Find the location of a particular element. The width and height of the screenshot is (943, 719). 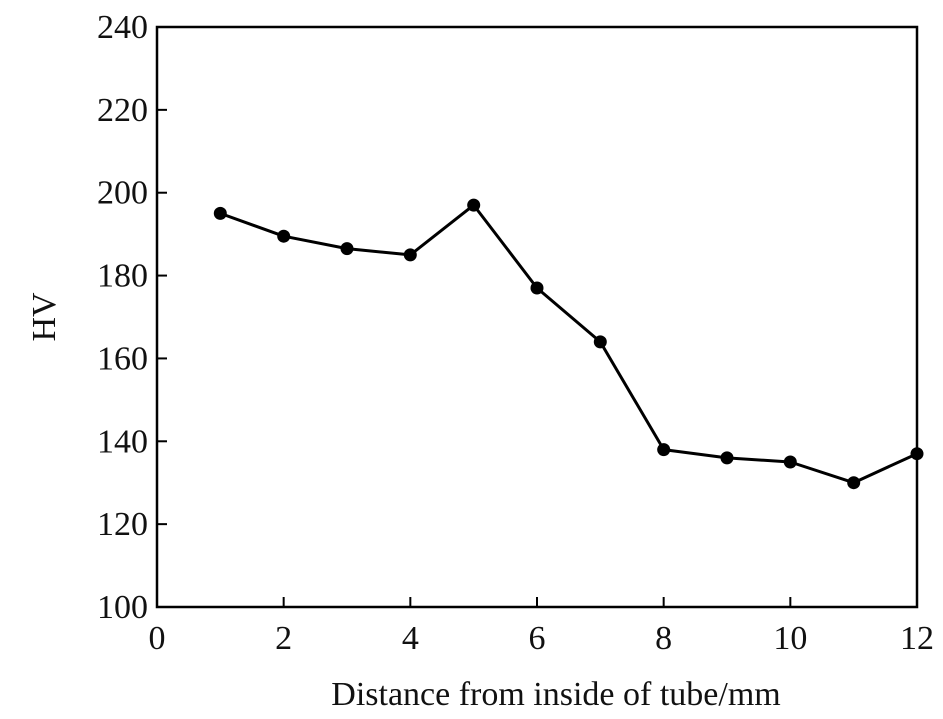

x-tick-label: 12 is located at coordinates (917, 638).